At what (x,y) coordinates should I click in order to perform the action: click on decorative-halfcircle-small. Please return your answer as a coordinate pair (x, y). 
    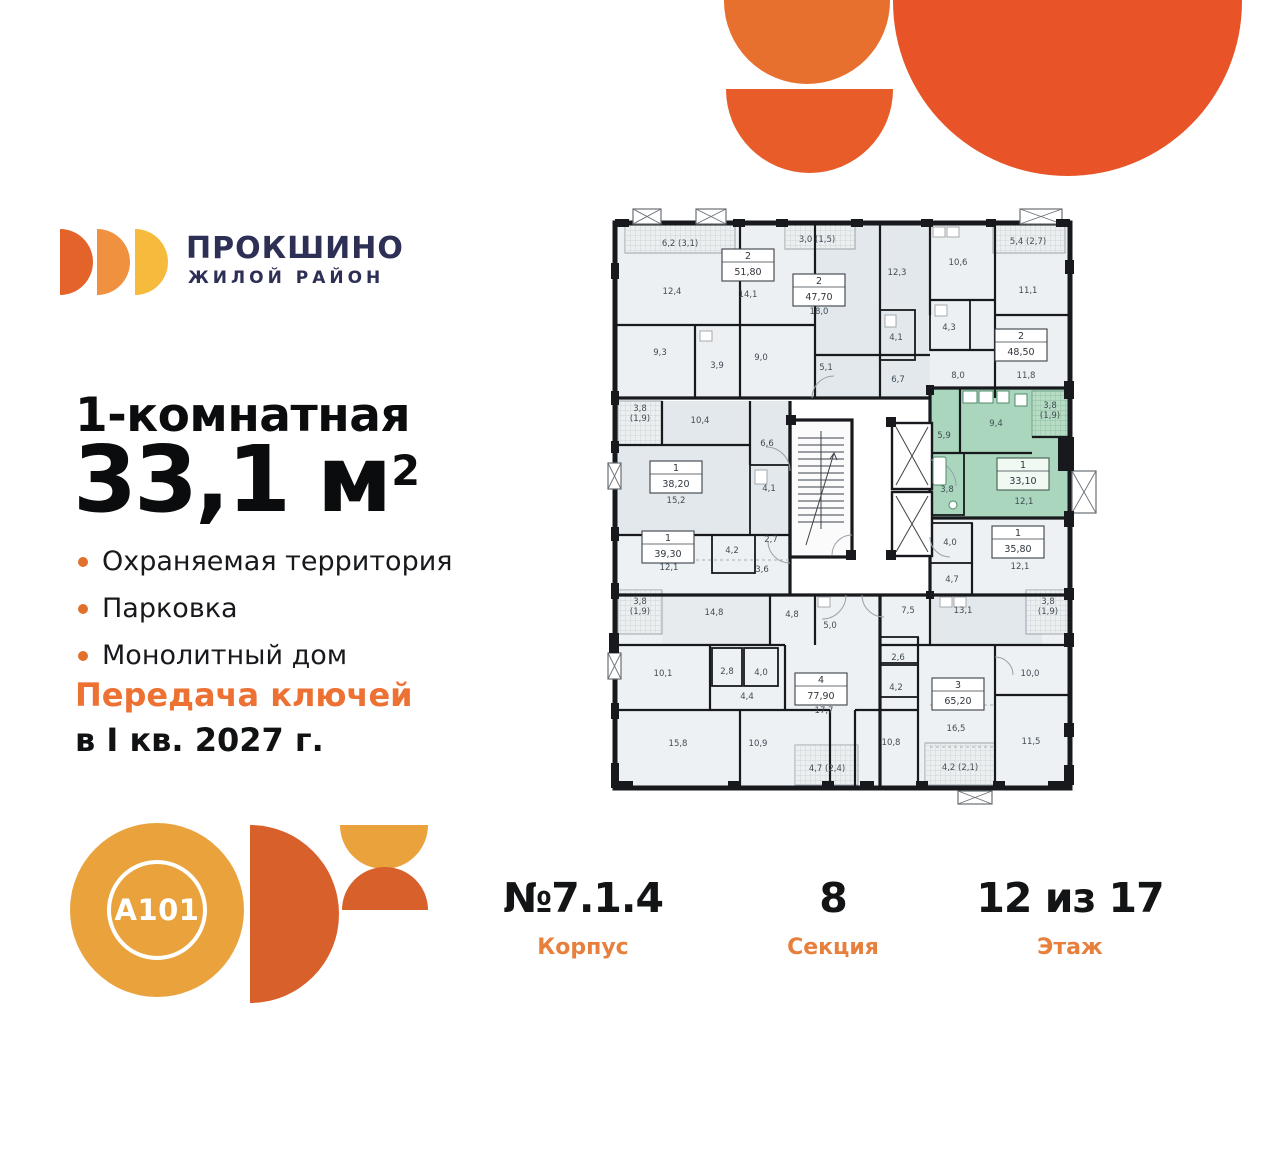
    Looking at the image, I should click on (807, 42).